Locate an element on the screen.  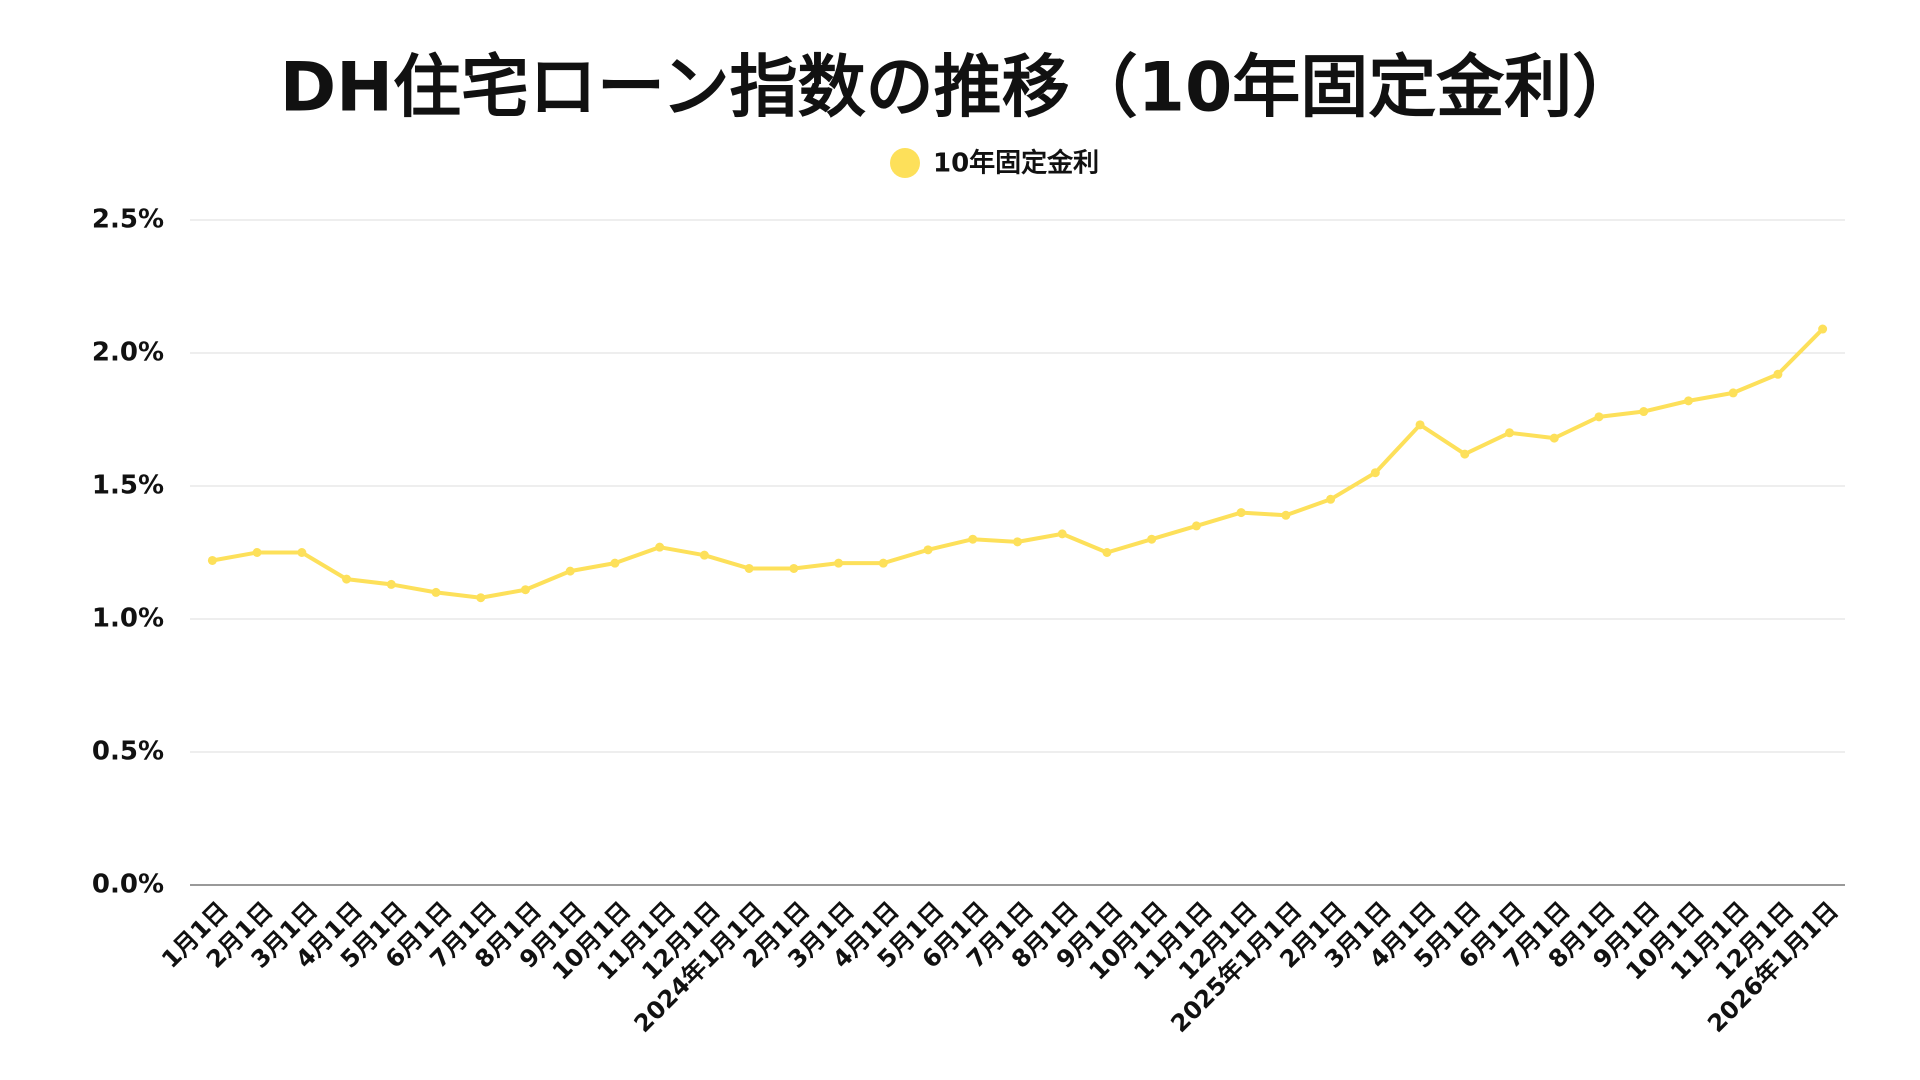
y-tick-label: 2.5% is located at coordinates (128, 220).